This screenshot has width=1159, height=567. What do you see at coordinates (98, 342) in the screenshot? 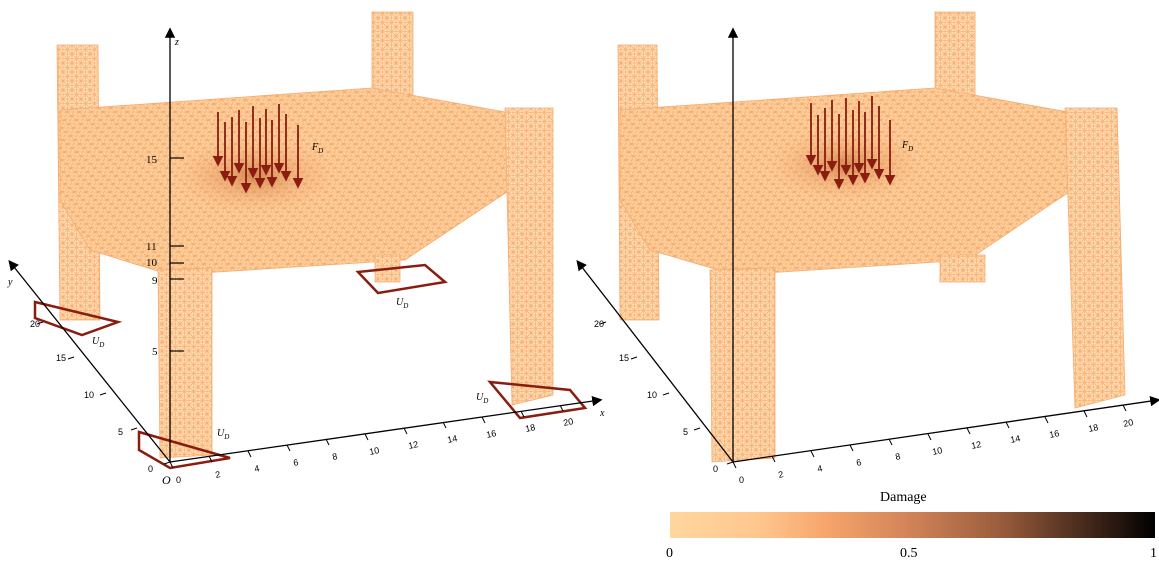
I see `support-label-back: UD` at bounding box center [98, 342].